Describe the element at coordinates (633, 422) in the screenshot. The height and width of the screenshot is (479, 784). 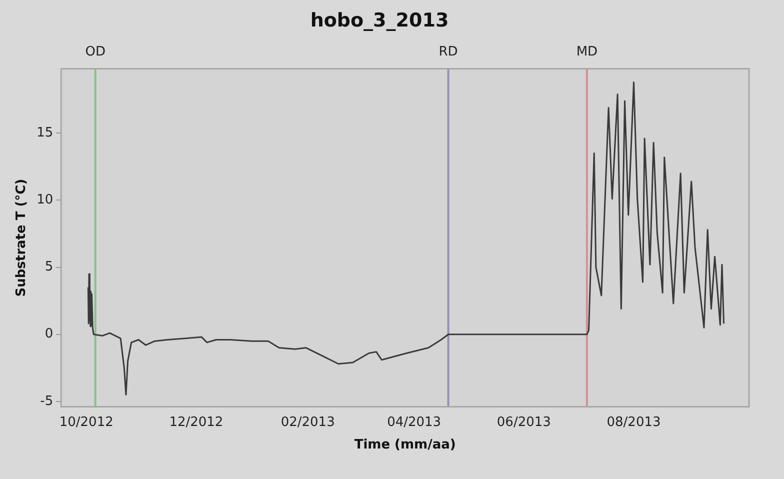
I see `x-tick-label: 08/2013` at that location.